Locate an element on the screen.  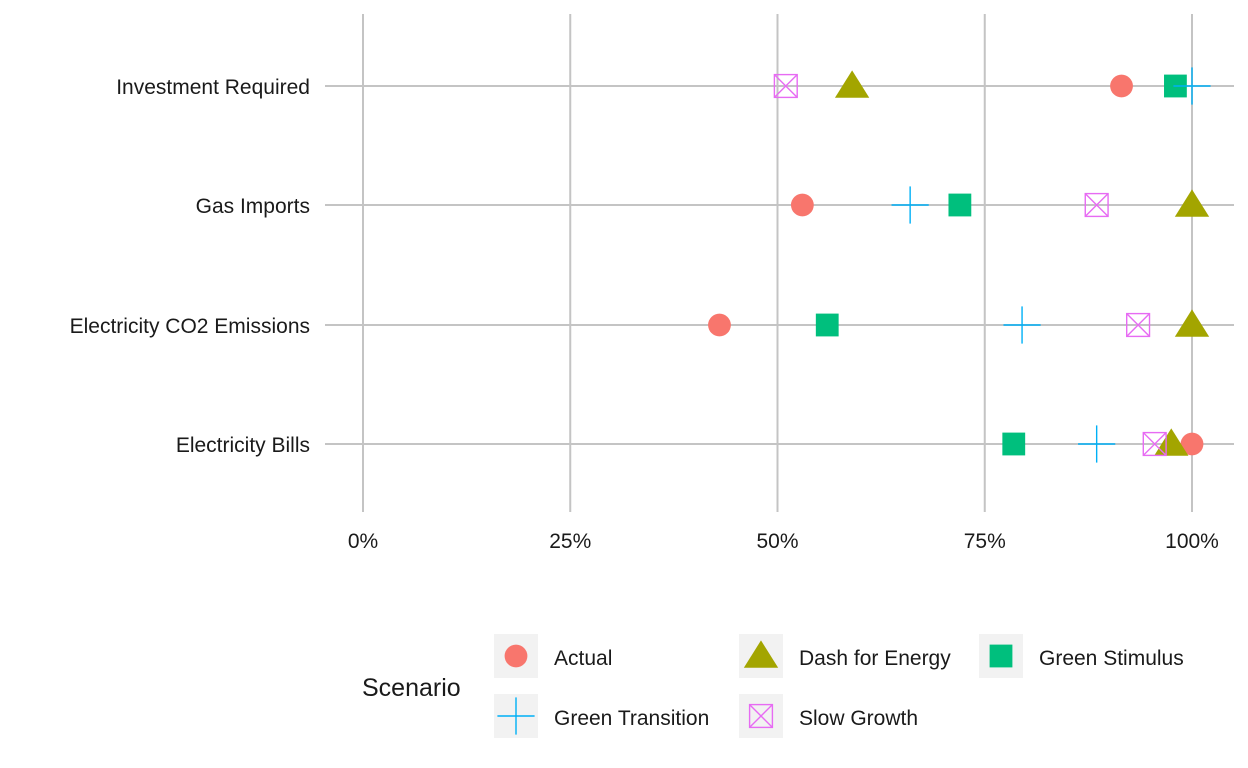
x-tick-label: 100% is located at coordinates (1192, 541).